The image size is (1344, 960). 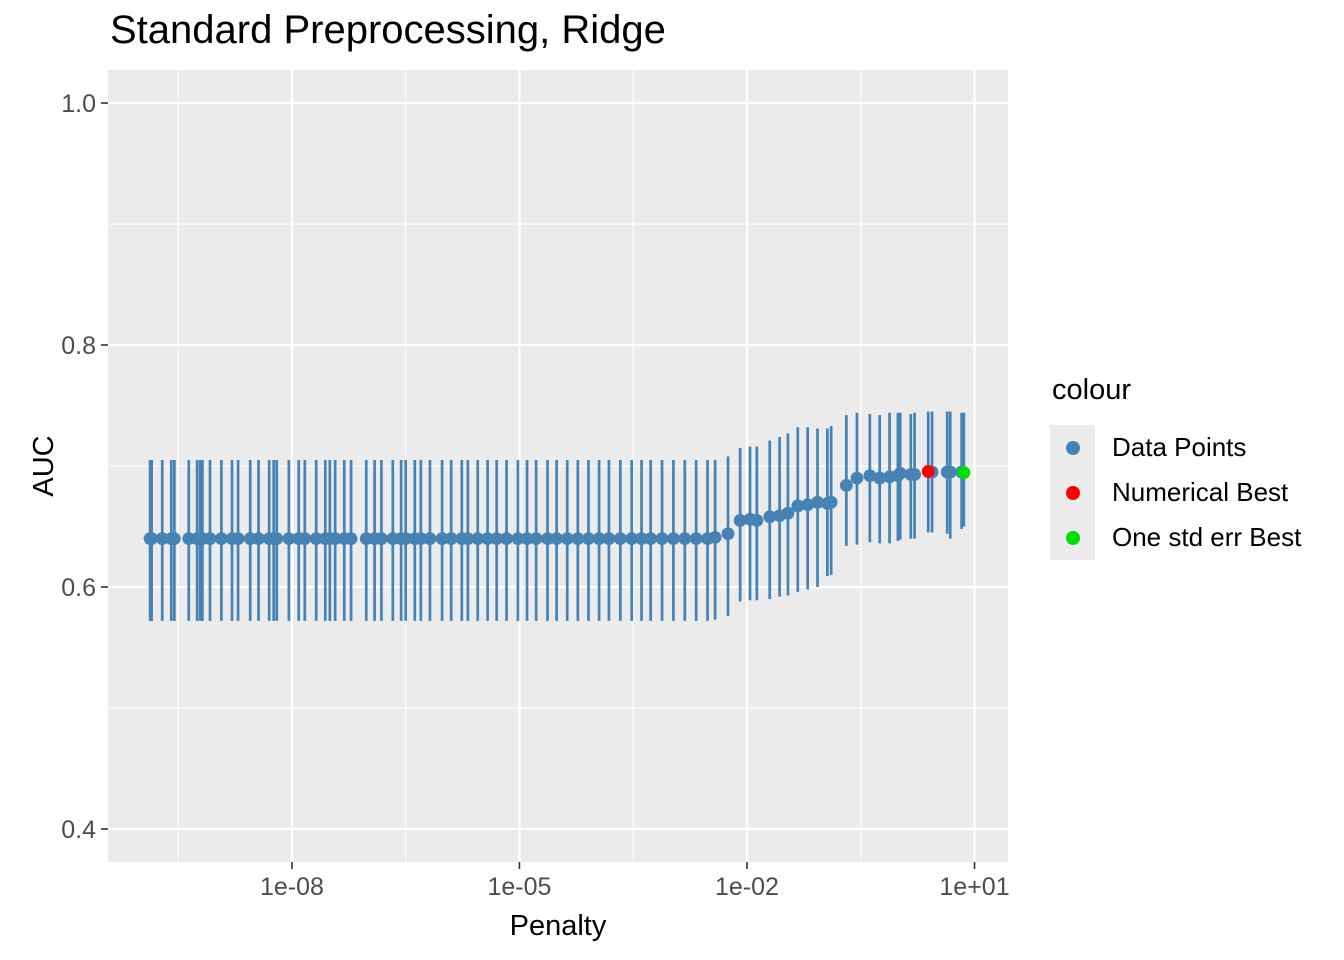 What do you see at coordinates (1091, 390) in the screenshot?
I see `legend-title: colour` at bounding box center [1091, 390].